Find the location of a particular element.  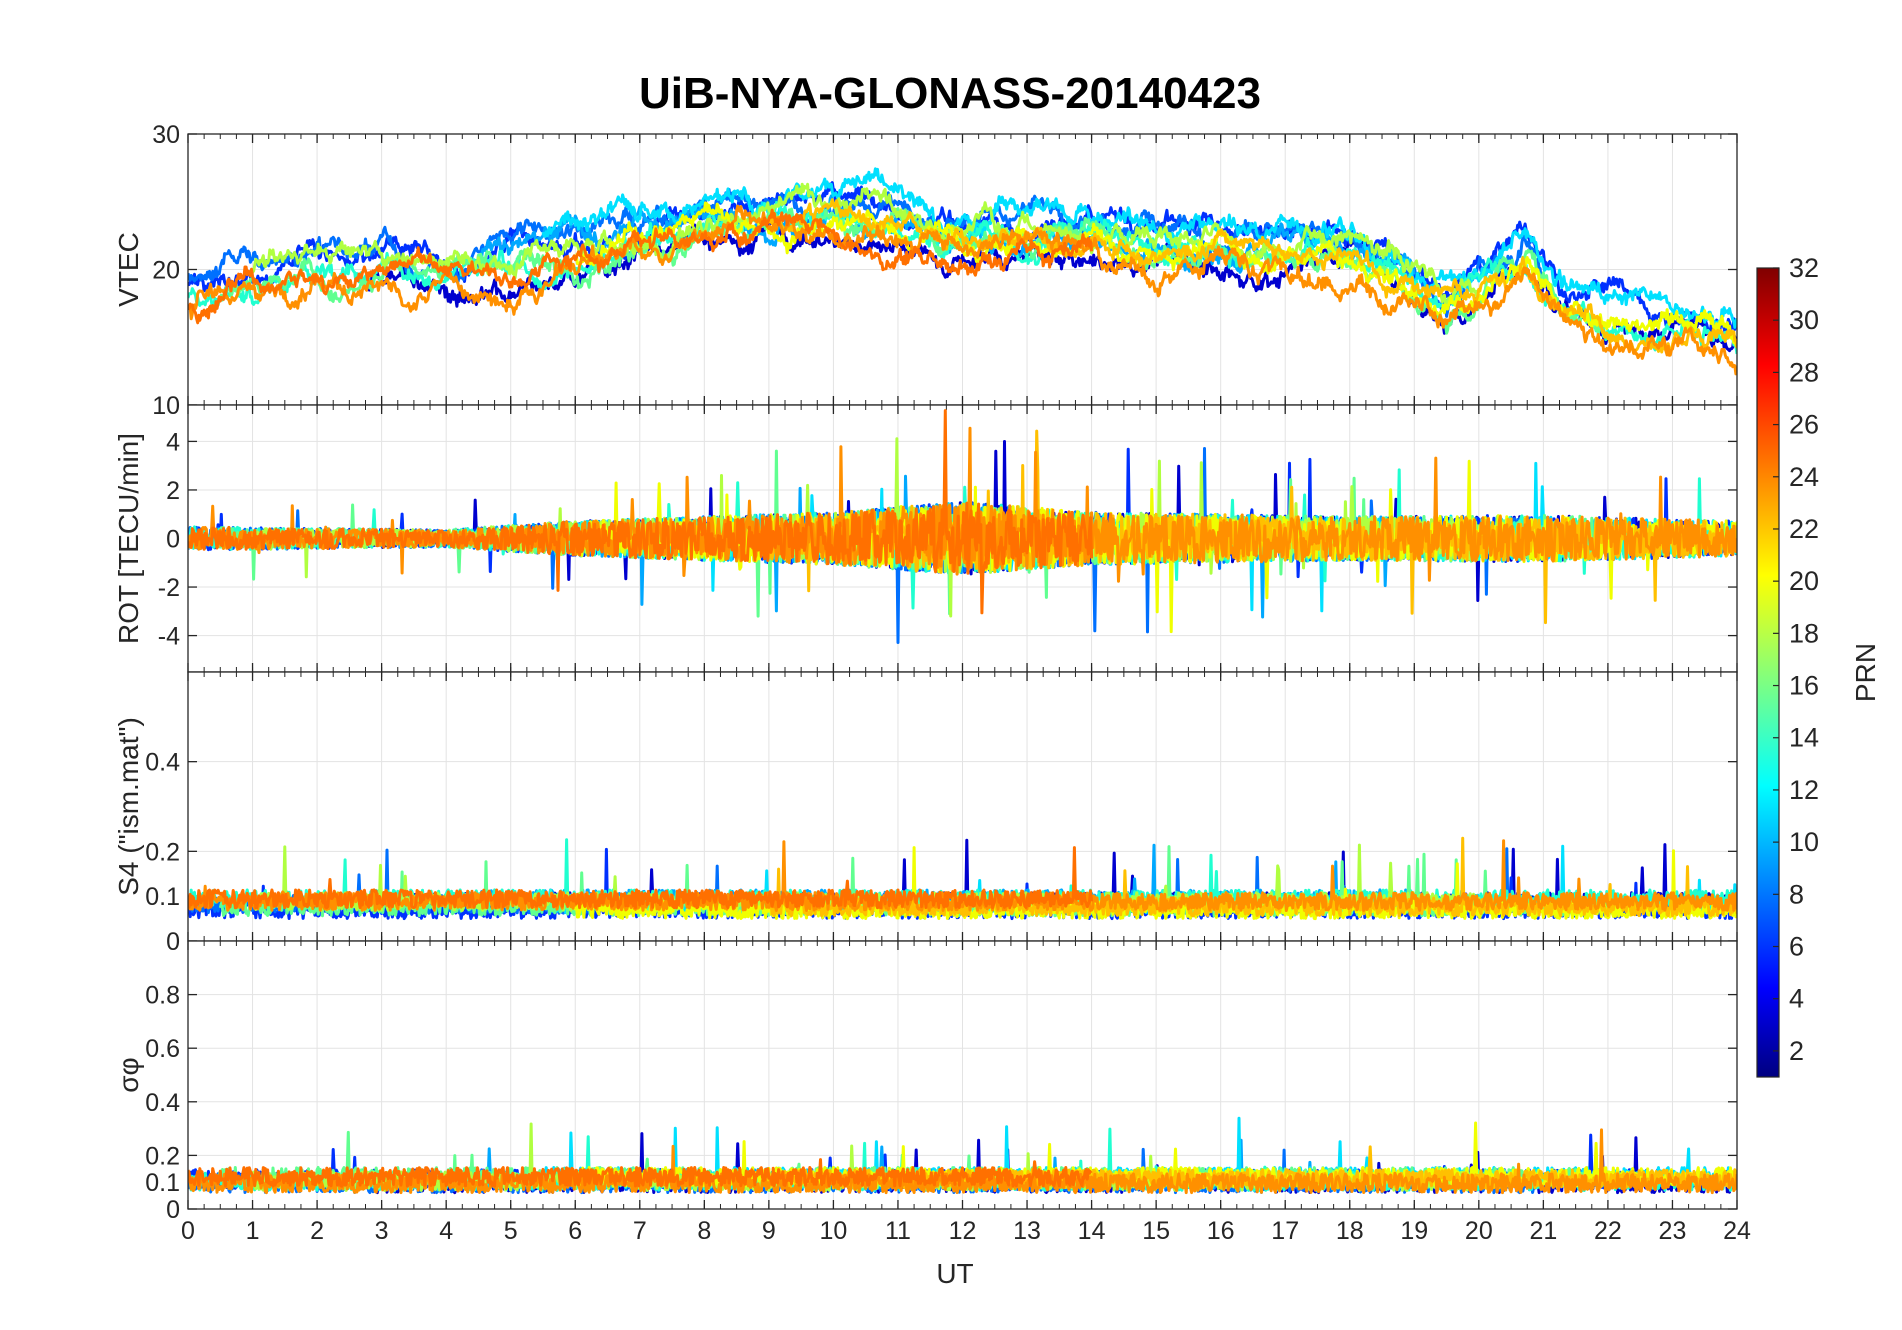

colorbar-tick-label: 2 is located at coordinates (1796, 1051).